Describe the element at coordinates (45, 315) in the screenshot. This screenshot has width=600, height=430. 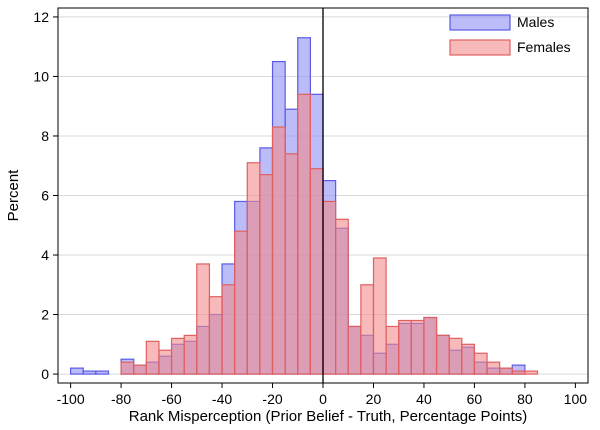
I see `y-tick-label: 2` at that location.